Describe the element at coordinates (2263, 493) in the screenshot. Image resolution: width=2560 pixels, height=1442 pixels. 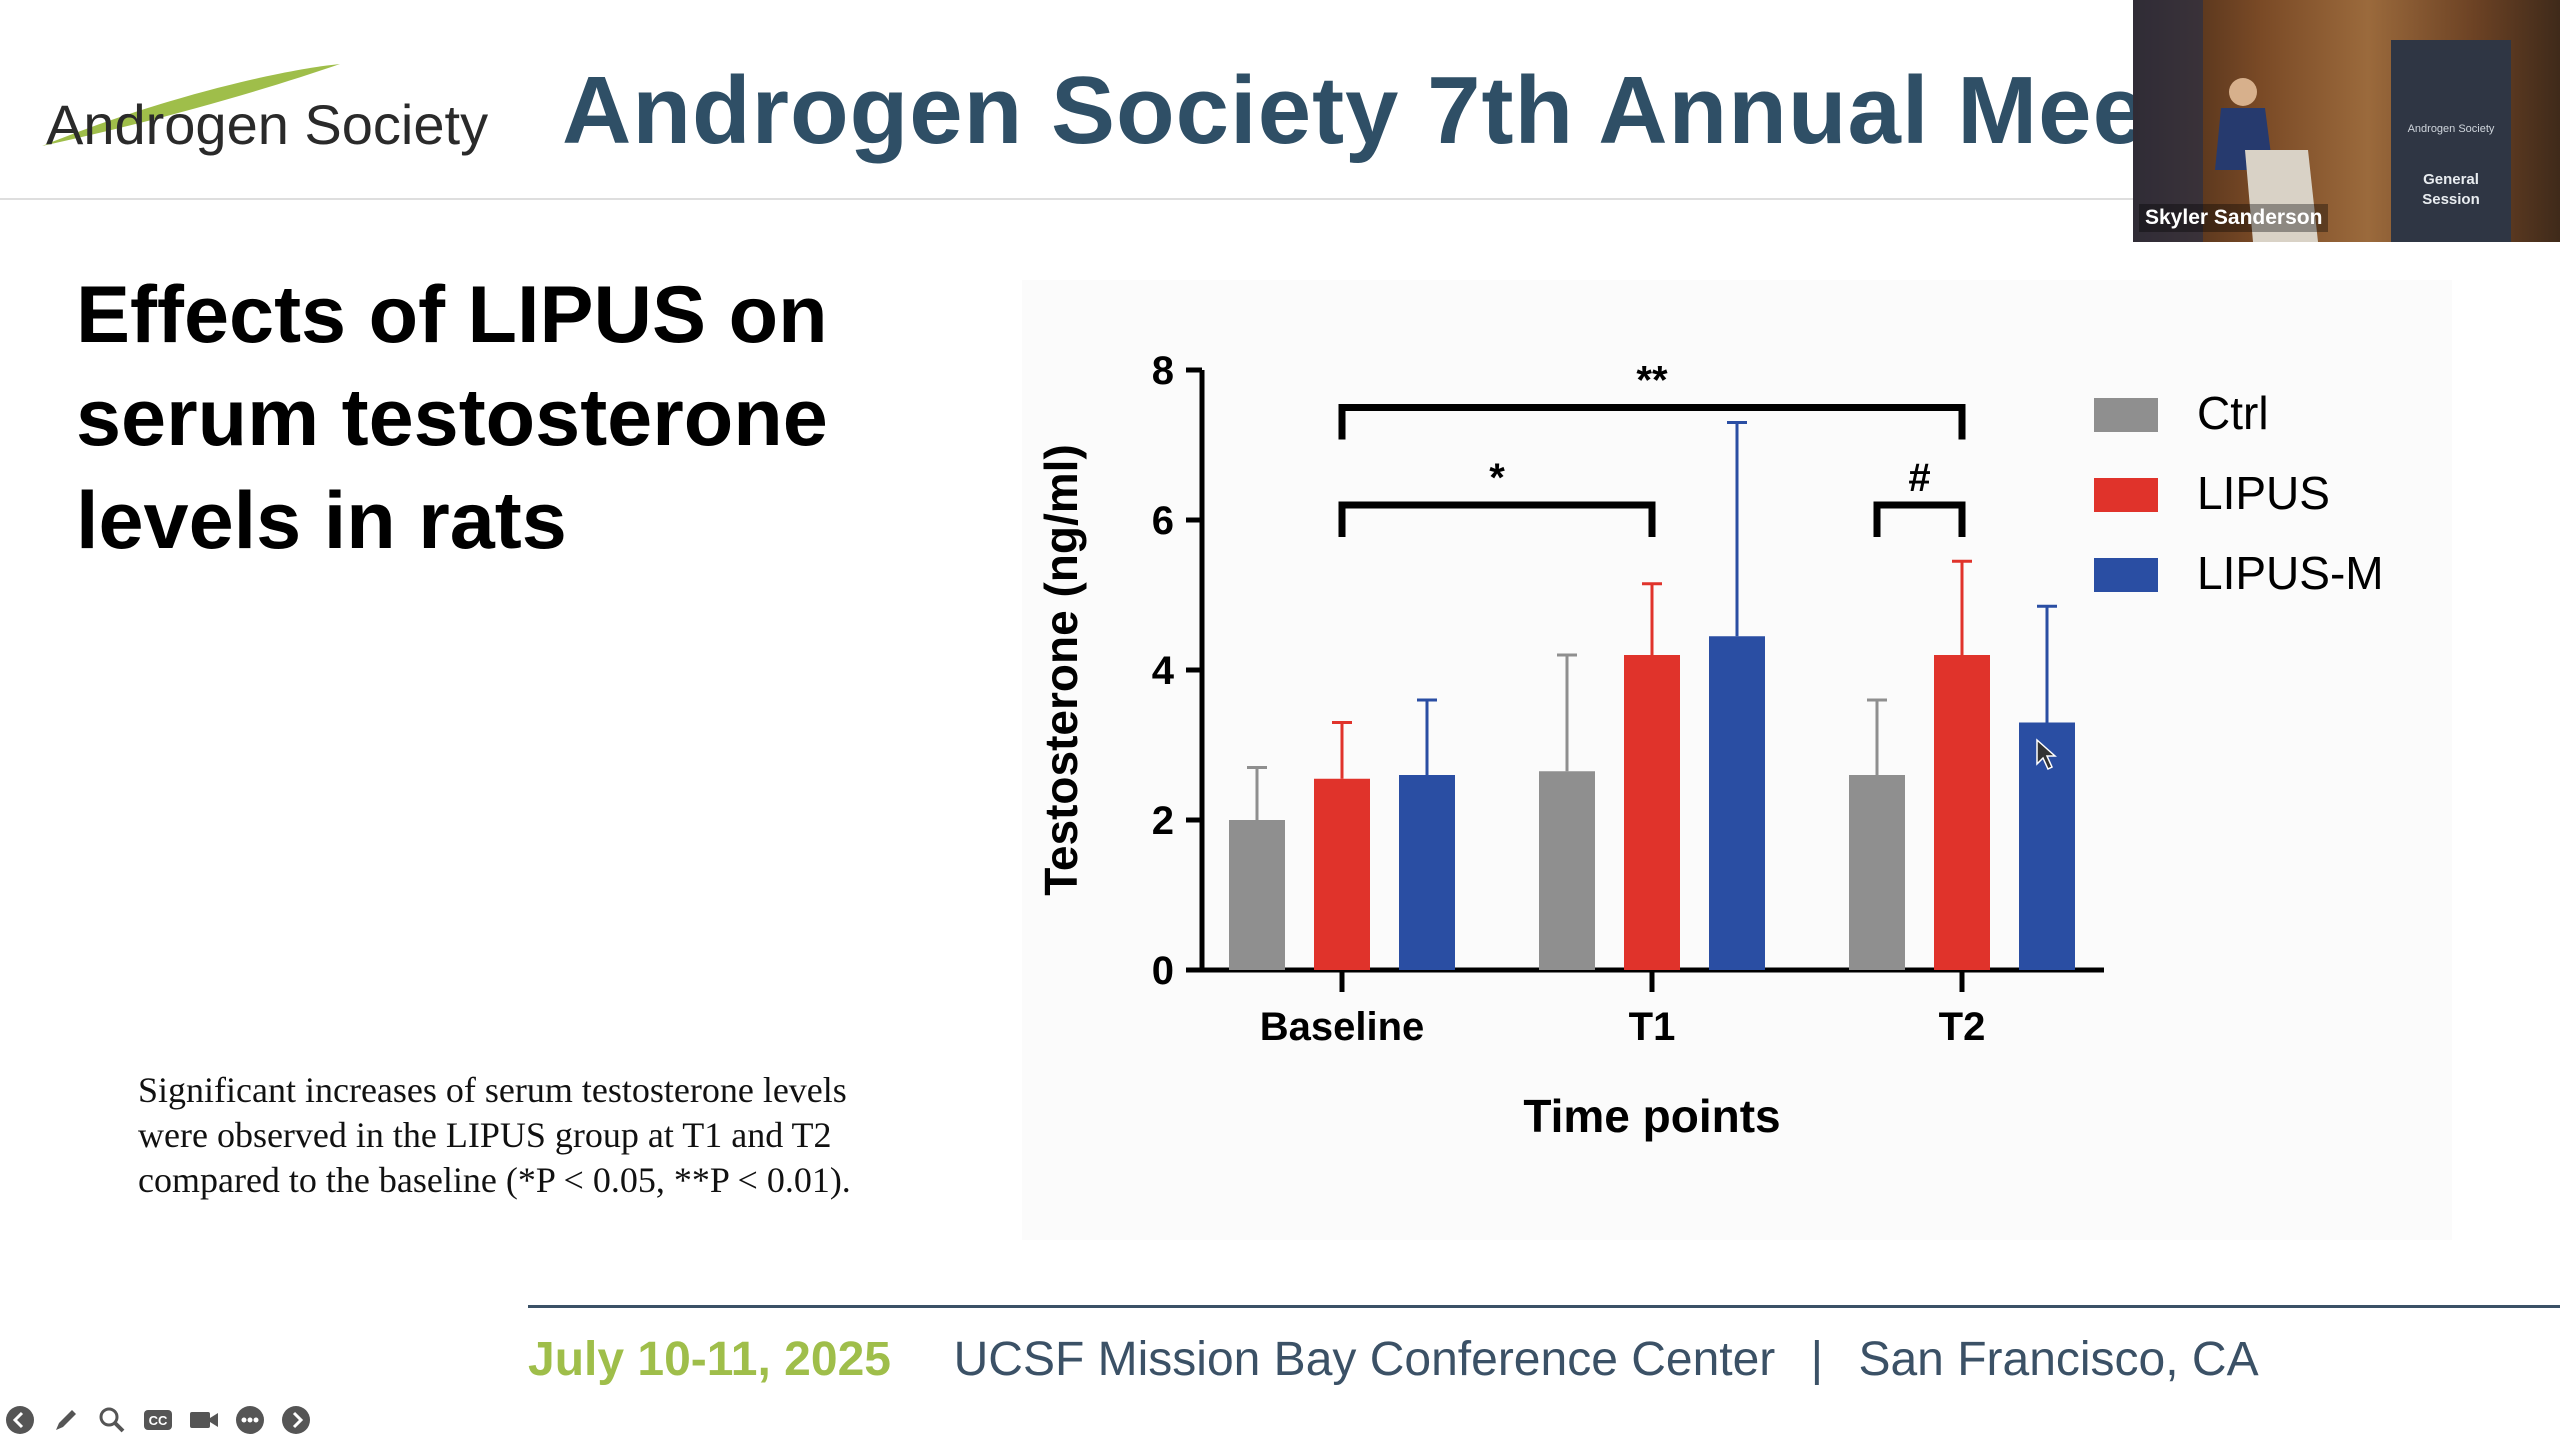
I see `legend-label: LIPUS` at that location.